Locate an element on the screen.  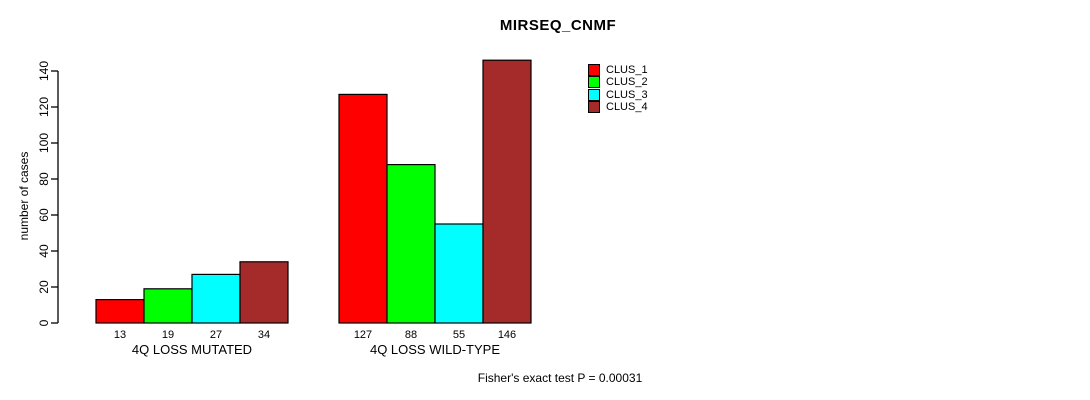
legend: CLUS_1 CLUS_2 CLUS_3 CLUS_4 is located at coordinates (618, 89).